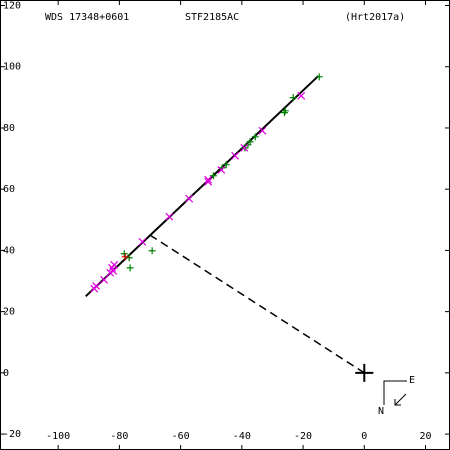 The width and height of the screenshot is (450, 450). What do you see at coordinates (12, 6) in the screenshot?
I see `y-tick-label: 120` at bounding box center [12, 6].